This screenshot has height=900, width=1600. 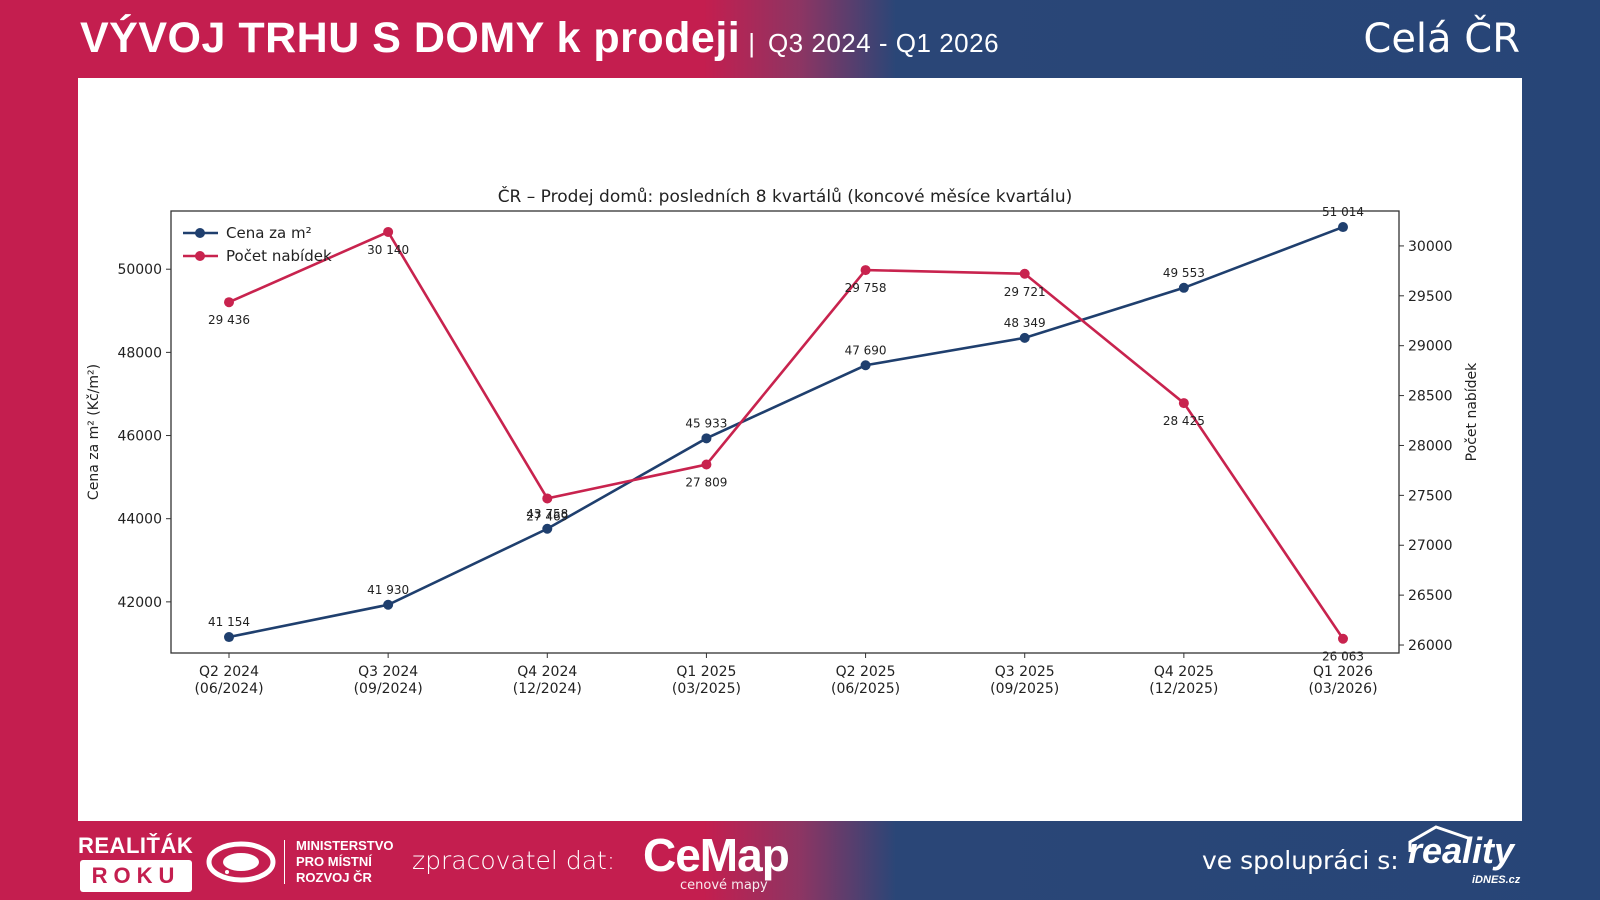 What do you see at coordinates (334, 877) in the screenshot?
I see `ministry-line3: ROZVOJ ČR` at bounding box center [334, 877].